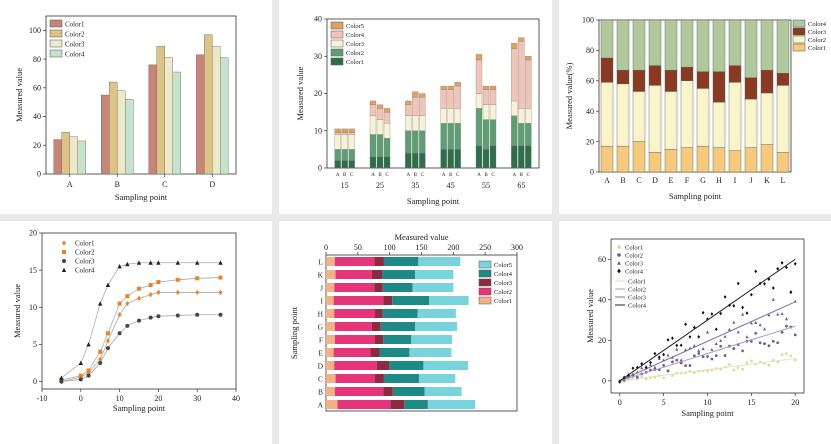 Image resolution: width=831 pixels, height=444 pixels. I want to click on x-tick-label: H, so click(719, 180).